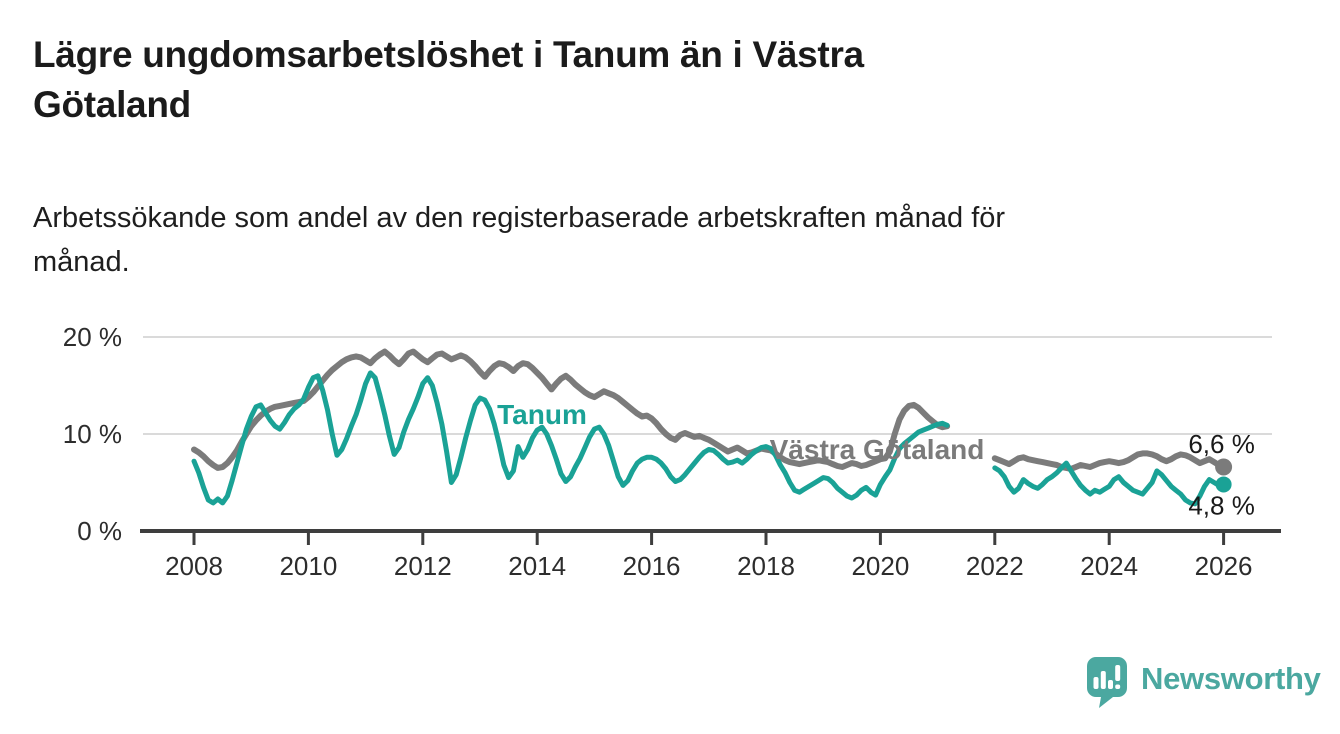 The image size is (1340, 734). What do you see at coordinates (1231, 678) in the screenshot?
I see `newsworthy-logo-text: Newsworthy` at bounding box center [1231, 678].